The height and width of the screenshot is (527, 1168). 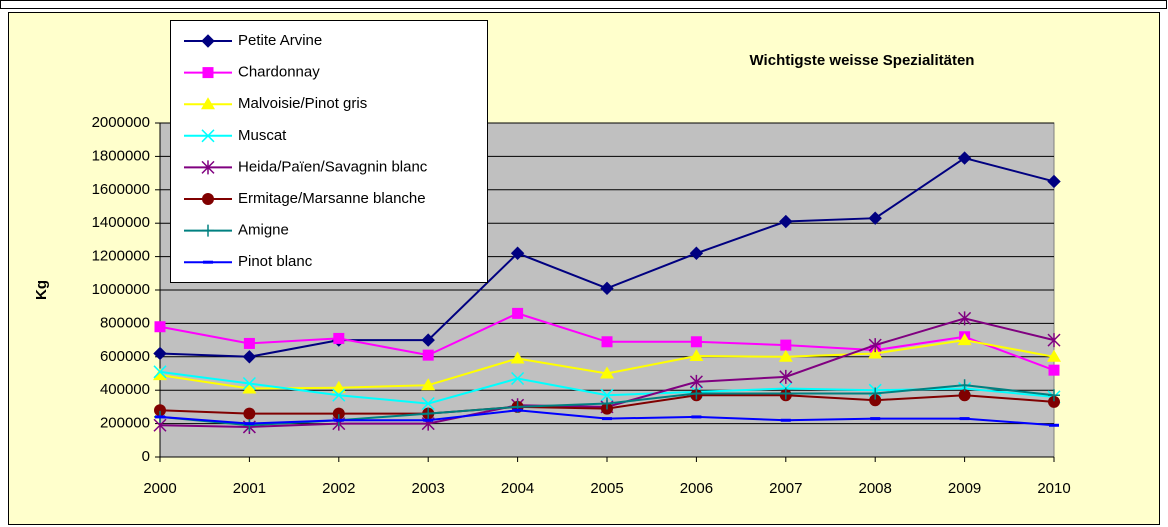 I want to click on legend-label: Heida/Païen/Savagnin blanc, so click(x=333, y=166).